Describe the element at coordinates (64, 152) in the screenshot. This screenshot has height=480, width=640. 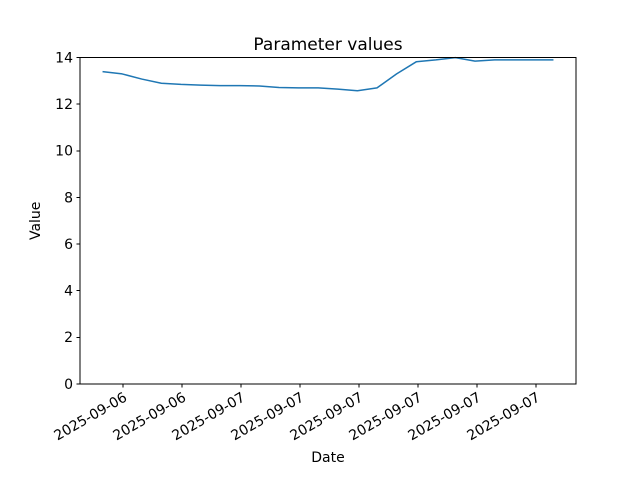
I see `y-tick-label: 10` at that location.